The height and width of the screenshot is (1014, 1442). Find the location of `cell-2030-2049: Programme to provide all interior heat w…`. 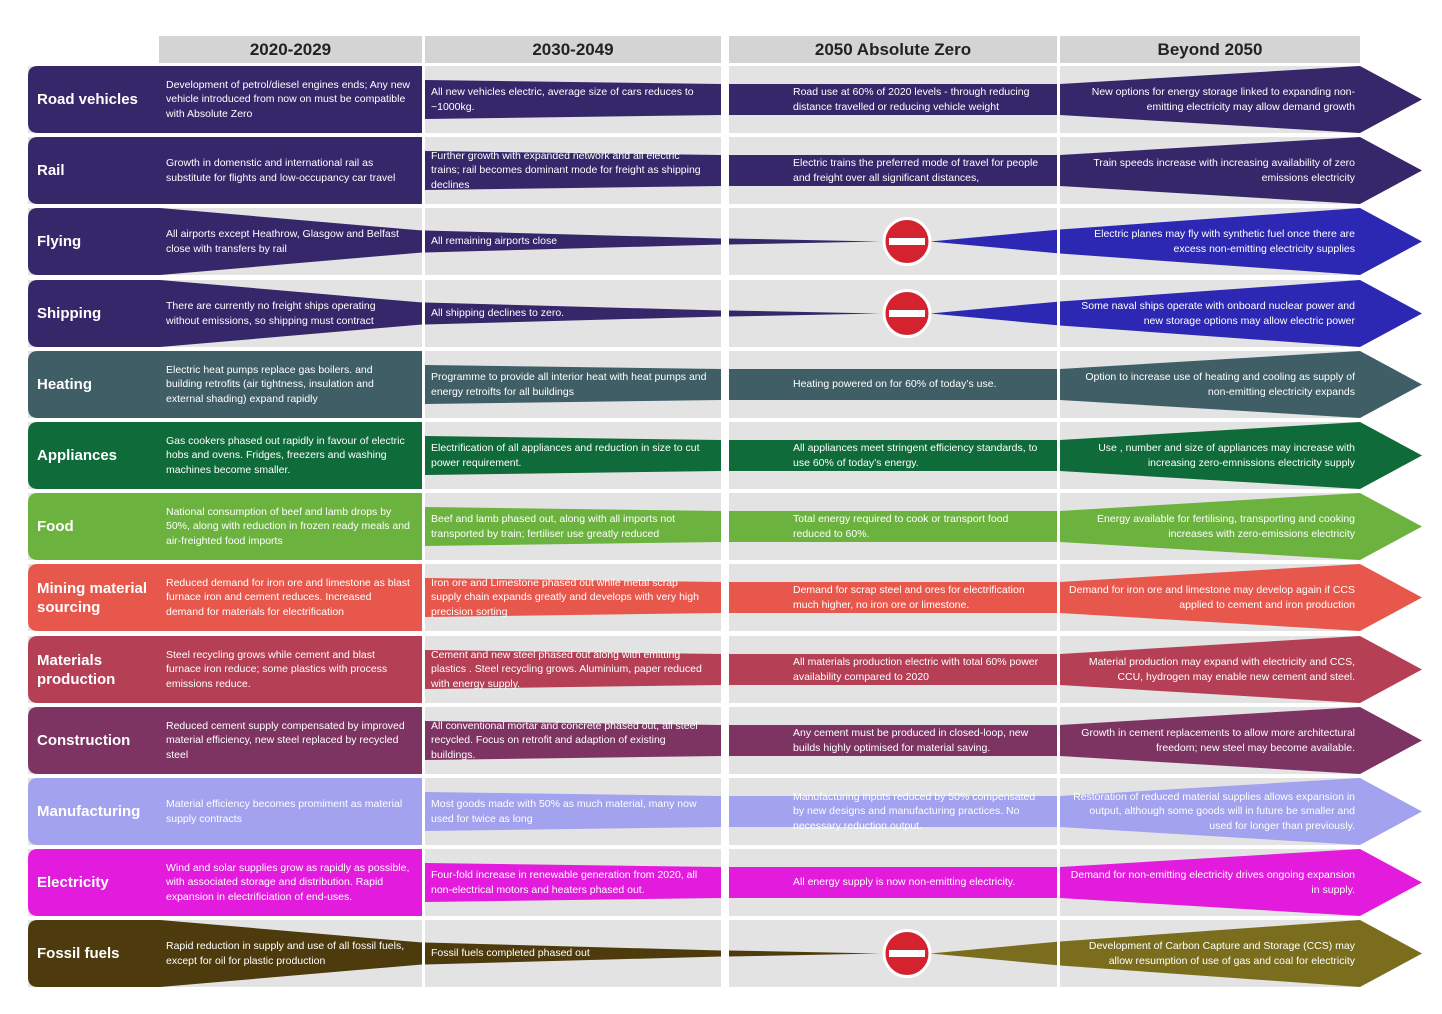

cell-2030-2049: Programme to provide all interior heat w… is located at coordinates (571, 384).